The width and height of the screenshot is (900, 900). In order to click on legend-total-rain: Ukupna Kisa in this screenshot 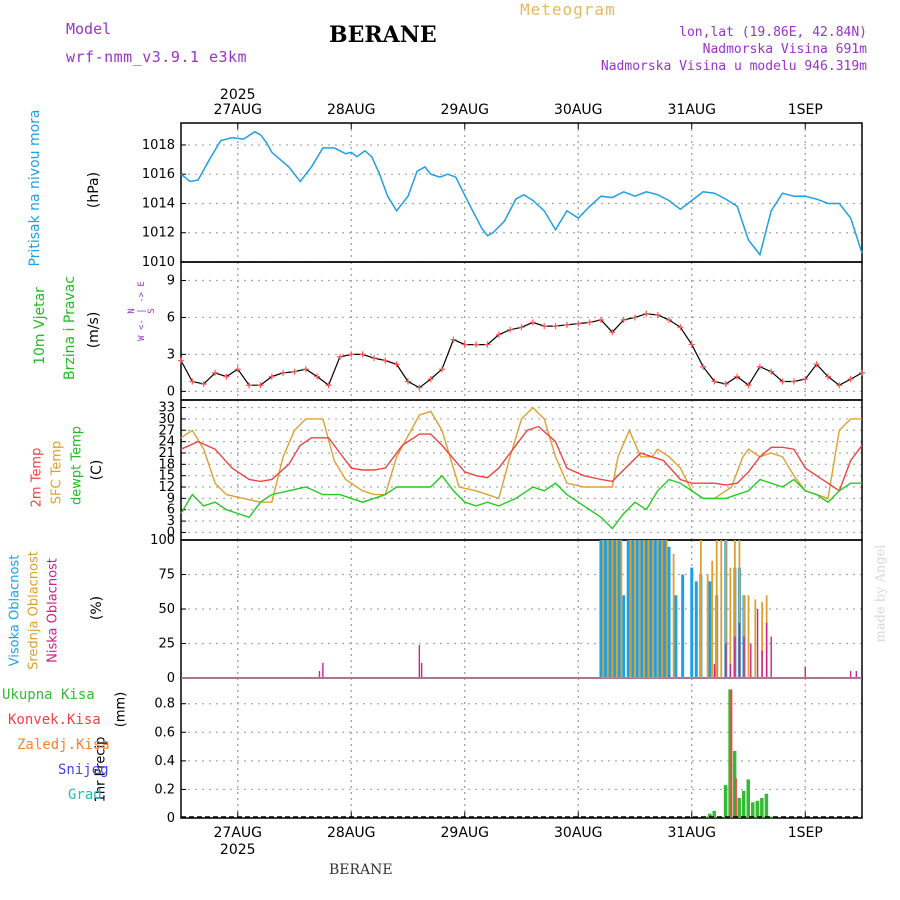, I will do `click(48, 695)`.